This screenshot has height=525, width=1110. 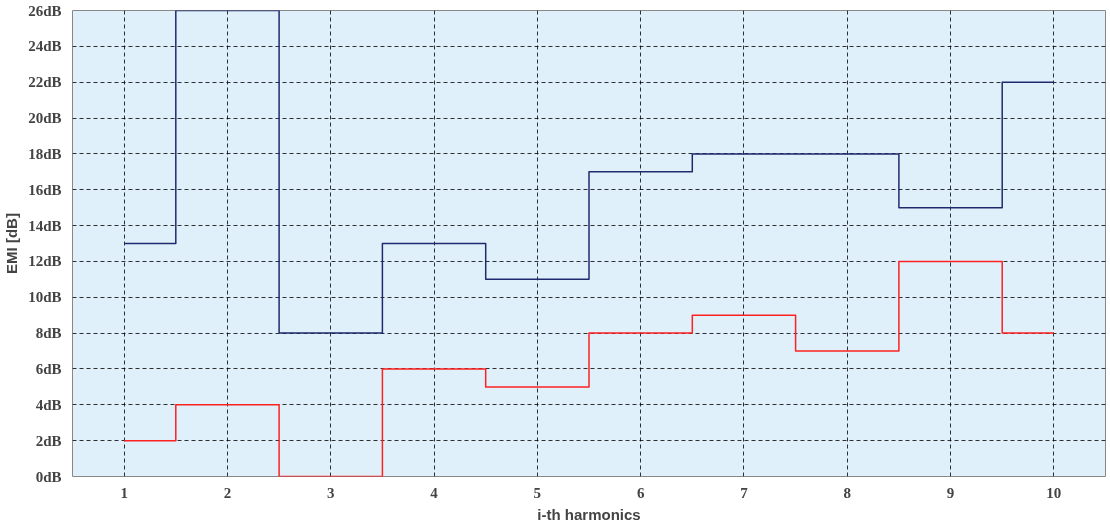 What do you see at coordinates (537, 492) in the screenshot?
I see `x-tick-label: 5` at bounding box center [537, 492].